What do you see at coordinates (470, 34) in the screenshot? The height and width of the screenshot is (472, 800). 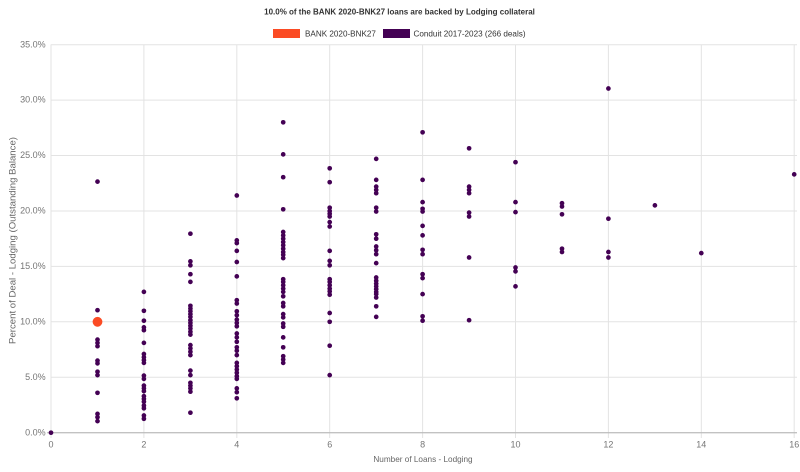 I see `svg-text: Conduit 2017-2023 (266 deals)` at bounding box center [470, 34].